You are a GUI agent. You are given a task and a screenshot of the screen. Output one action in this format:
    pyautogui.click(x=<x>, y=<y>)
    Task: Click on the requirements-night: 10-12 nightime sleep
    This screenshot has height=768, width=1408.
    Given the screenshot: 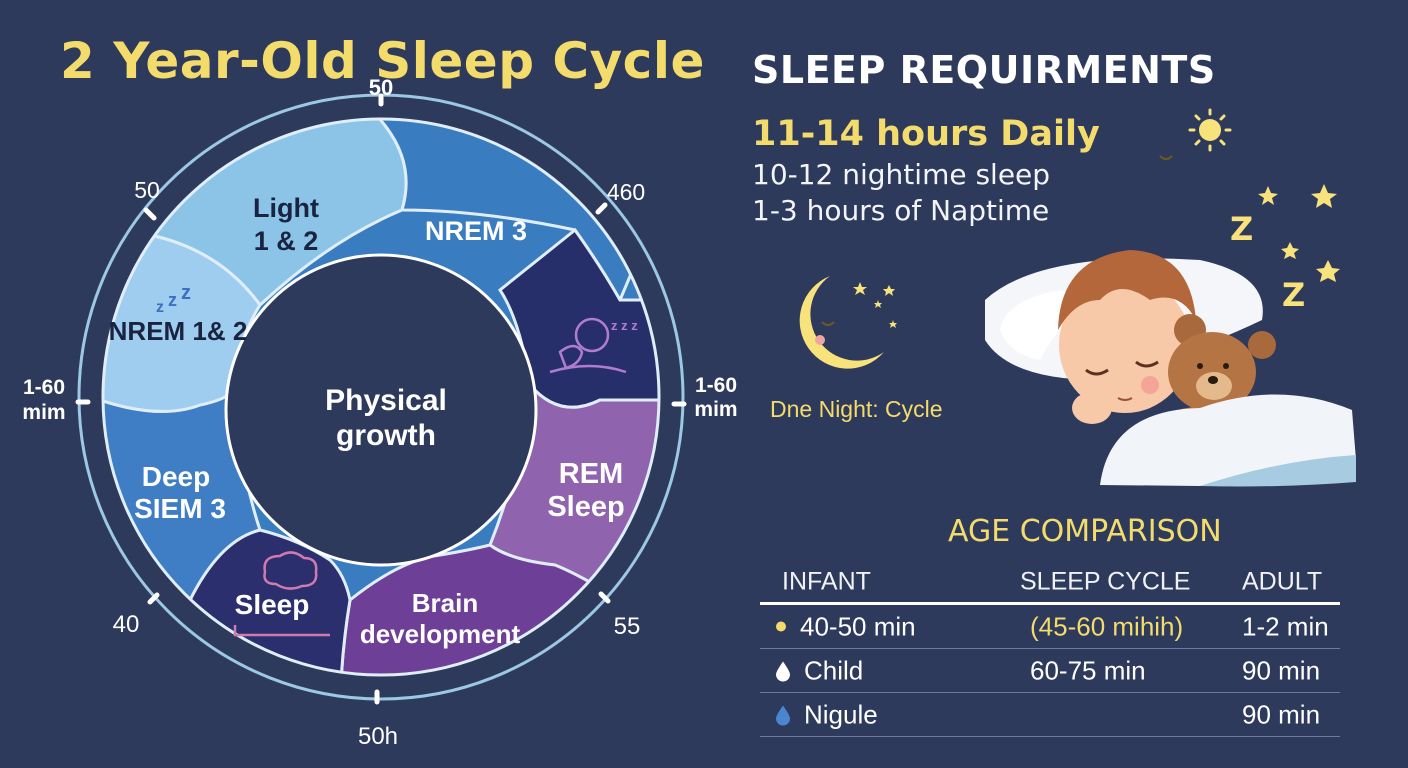 What is the action you would take?
    pyautogui.click(x=901, y=174)
    